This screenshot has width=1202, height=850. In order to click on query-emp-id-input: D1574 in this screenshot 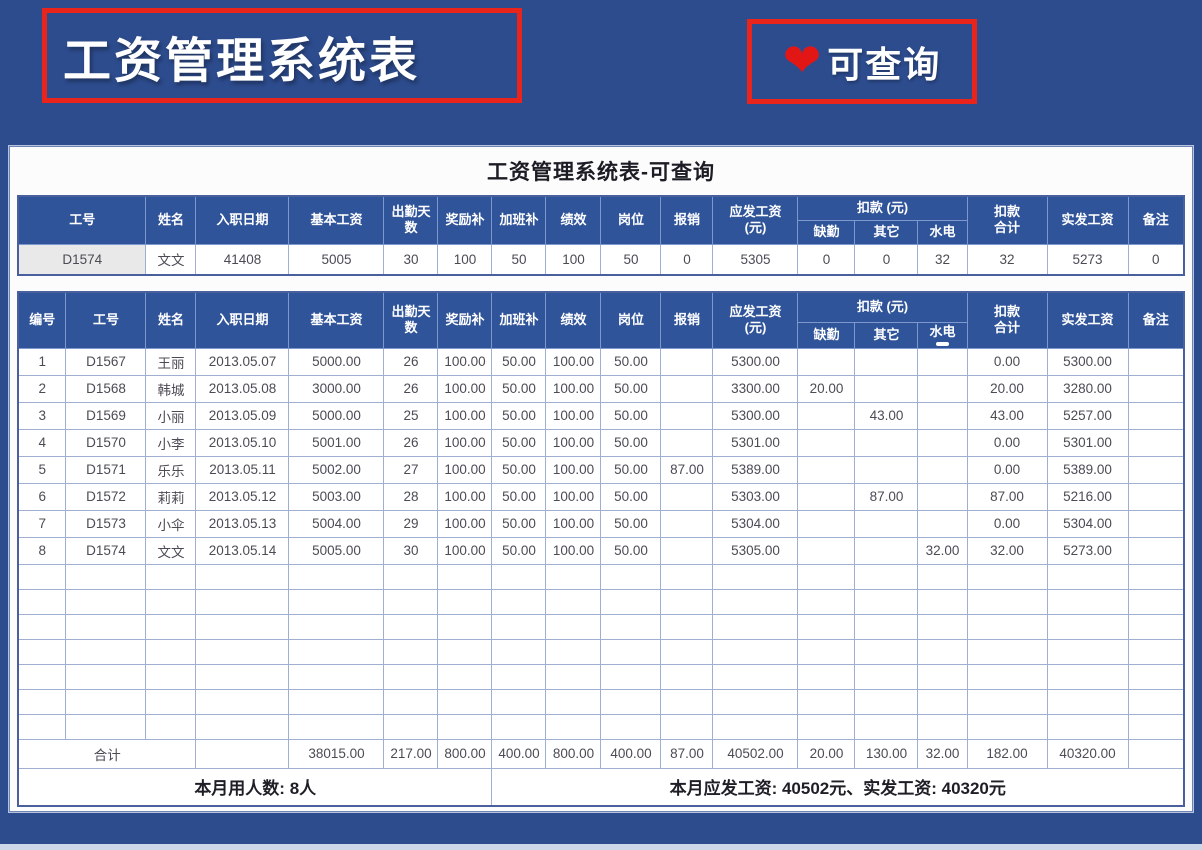, I will do `click(82, 259)`.